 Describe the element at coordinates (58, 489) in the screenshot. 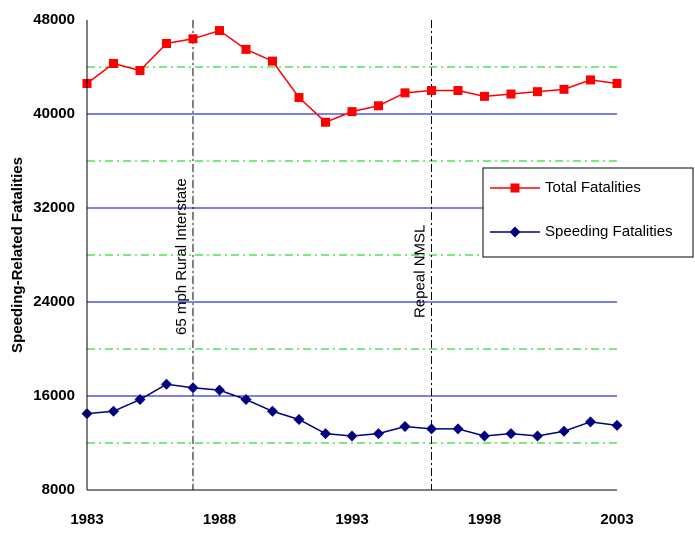

I see `y-tick-label: 8000` at that location.